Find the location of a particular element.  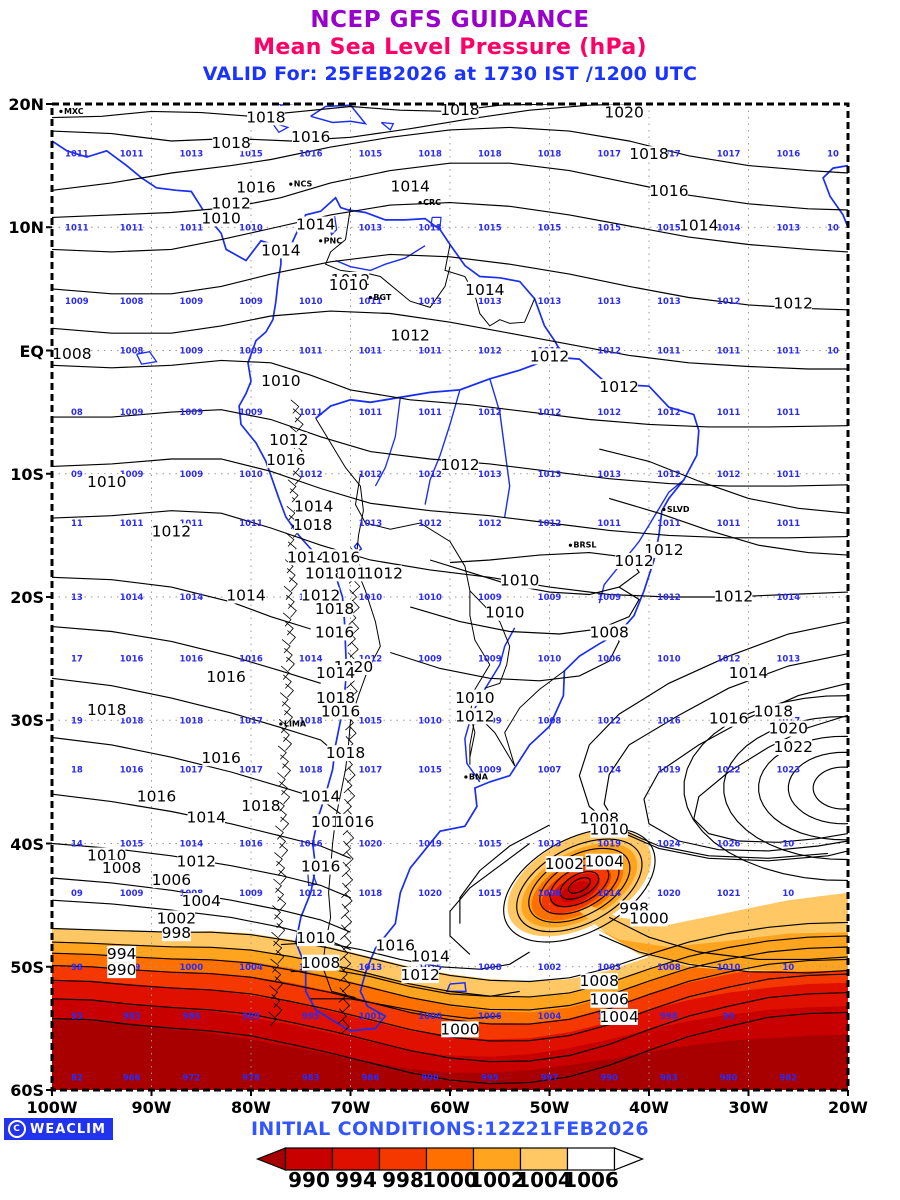

colorbar-tick-label: 990 is located at coordinates (309, 1180).